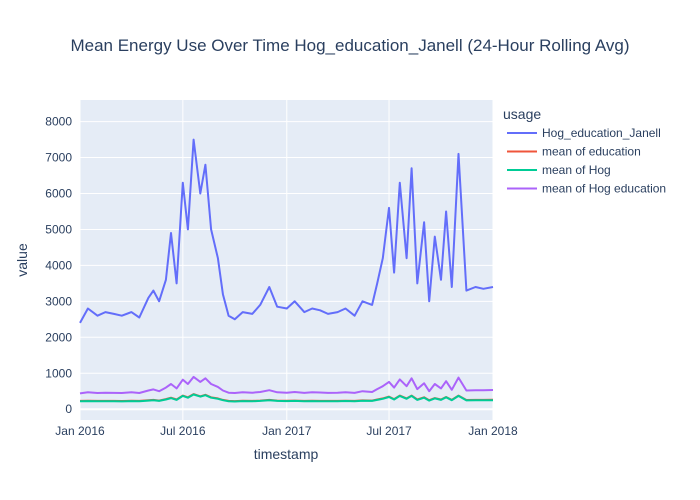 The height and width of the screenshot is (500, 700). I want to click on y-tick-label: 4000, so click(58, 265).